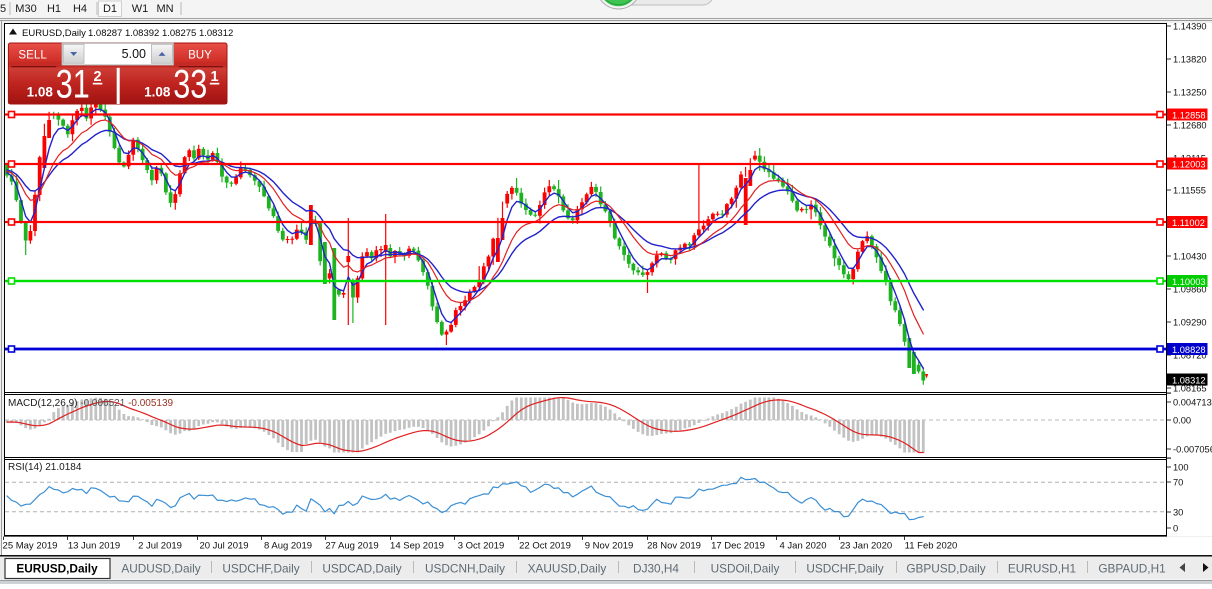 The image size is (1212, 589). I want to click on svg-text: 1.14390, so click(1190, 27).